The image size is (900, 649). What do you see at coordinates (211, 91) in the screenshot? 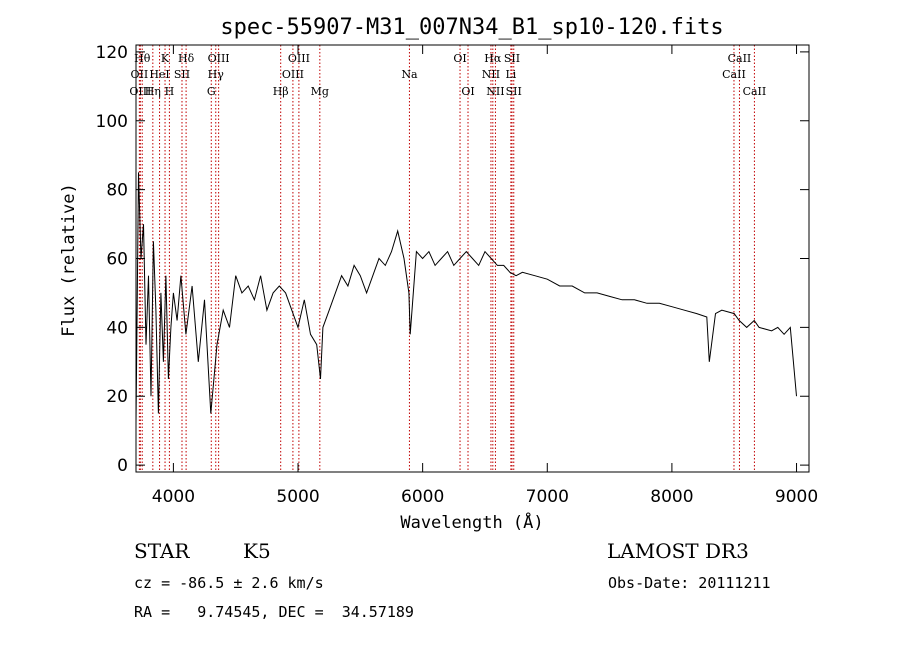
I see `spectral-line-label: G` at bounding box center [211, 91].